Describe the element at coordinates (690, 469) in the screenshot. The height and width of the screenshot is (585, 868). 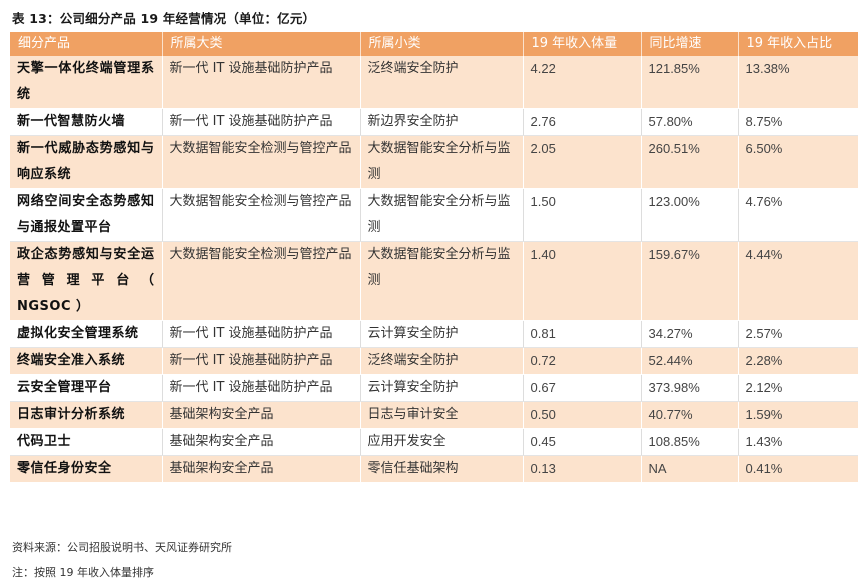
I see `growth-cell: NA` at that location.